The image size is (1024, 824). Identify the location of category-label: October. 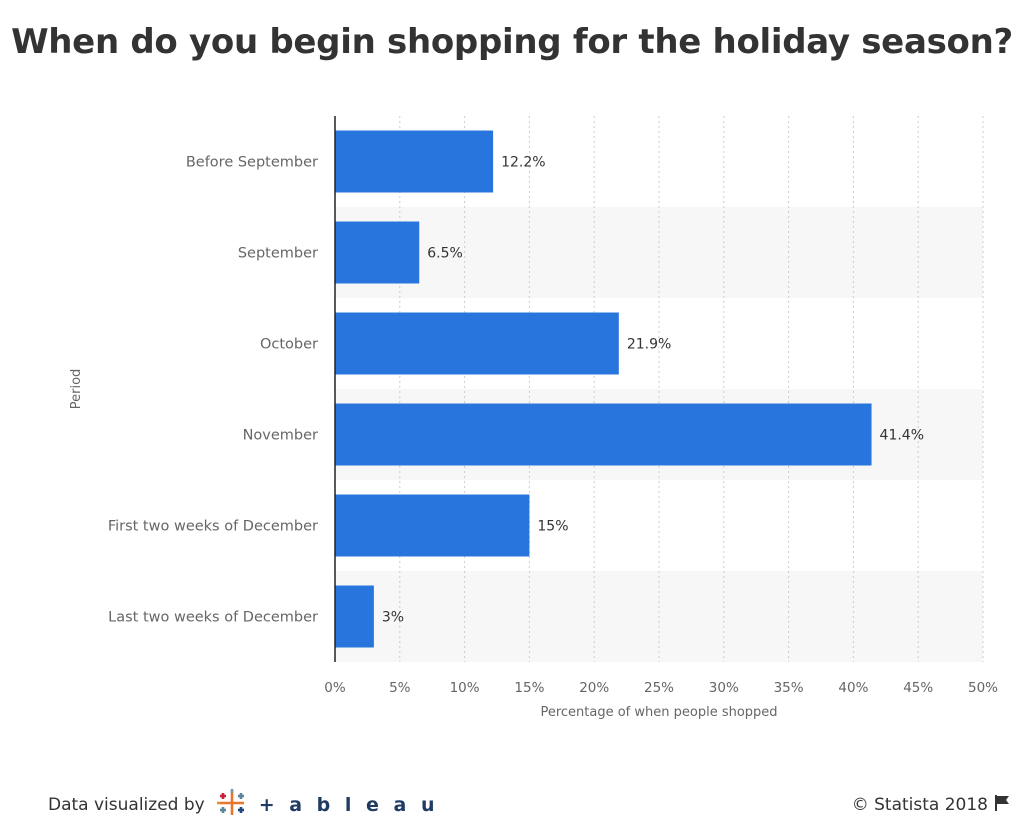
(289, 345).